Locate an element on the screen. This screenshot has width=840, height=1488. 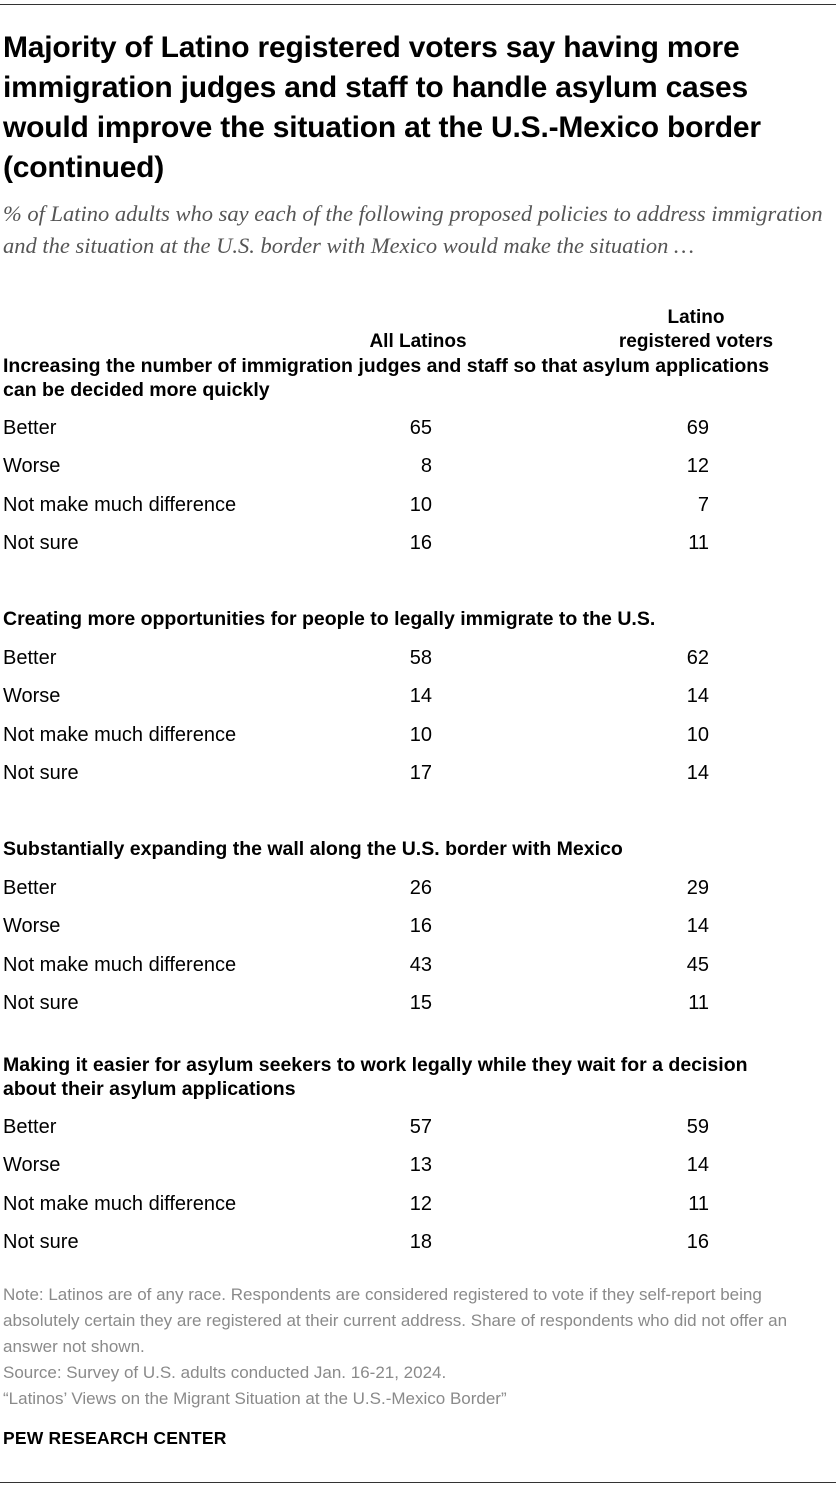
column-header-all-latinos-label: All Latinos is located at coordinates (418, 341).